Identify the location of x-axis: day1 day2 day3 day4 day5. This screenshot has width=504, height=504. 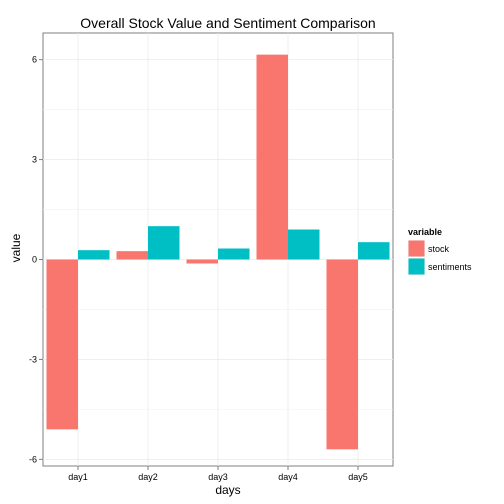
(218, 474).